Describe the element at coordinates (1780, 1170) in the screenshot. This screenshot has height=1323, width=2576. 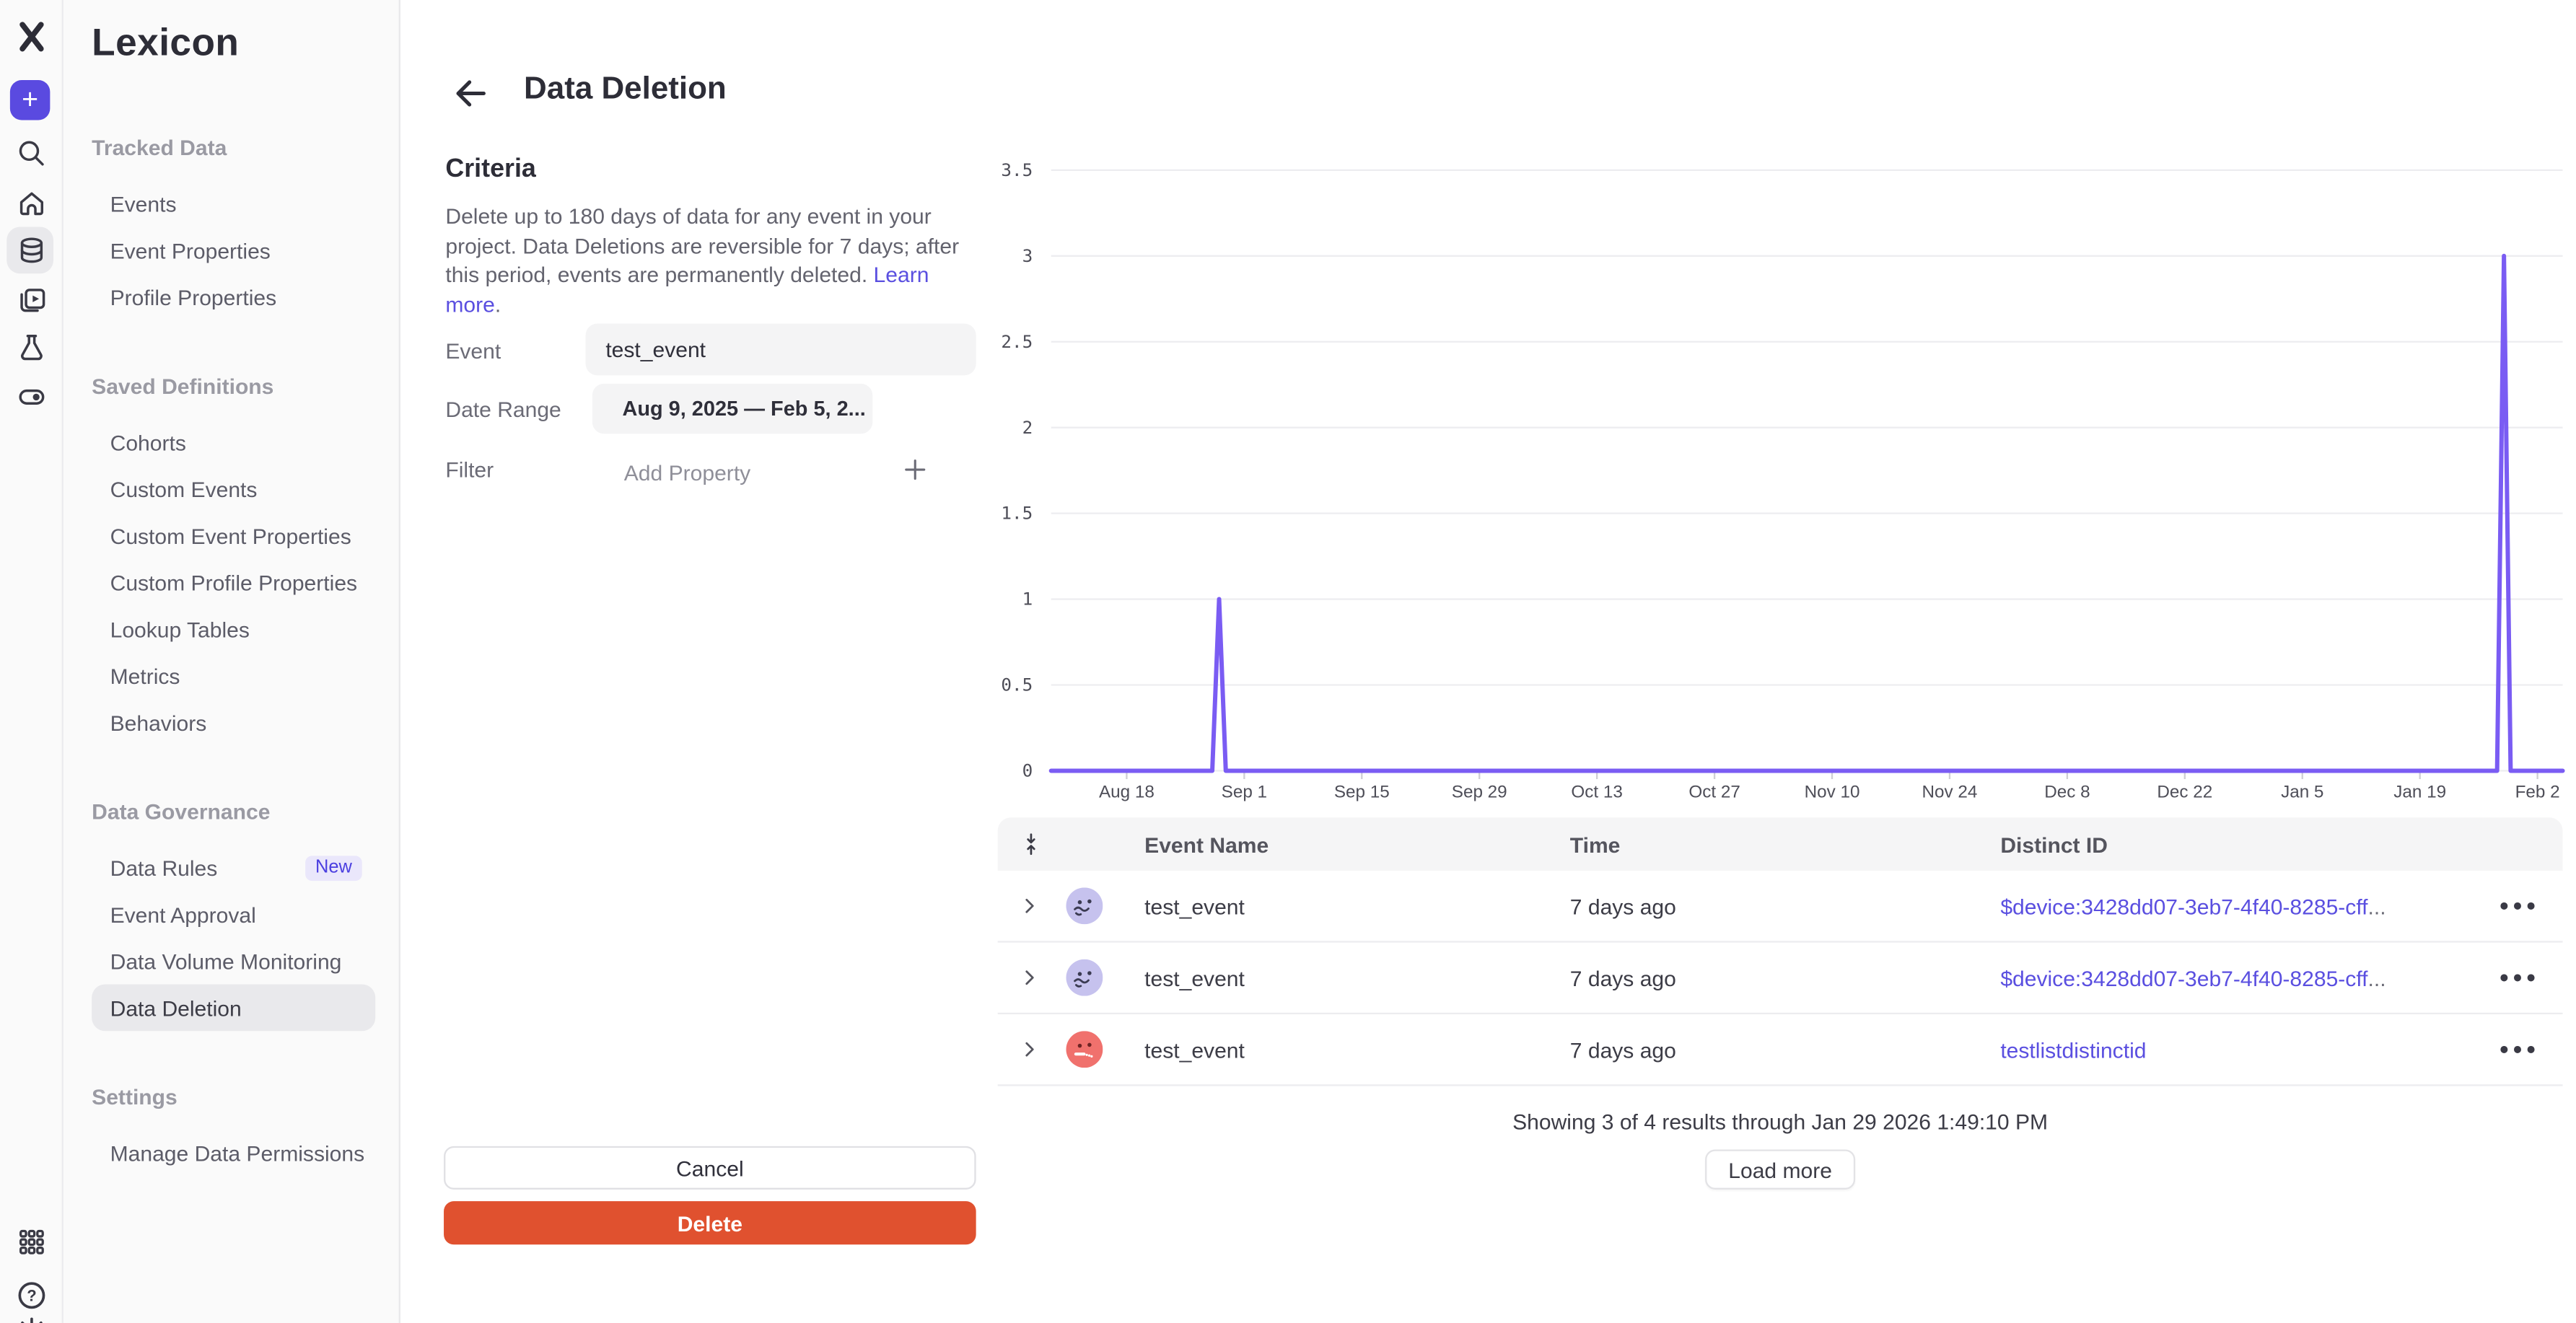
I see `load-more-button: Load more` at that location.